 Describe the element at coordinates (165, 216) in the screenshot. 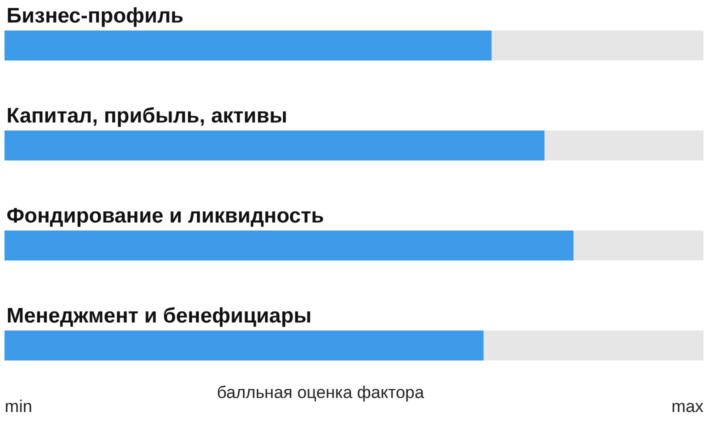

I see `y-tick-label: Фондирование и ликвидность` at that location.